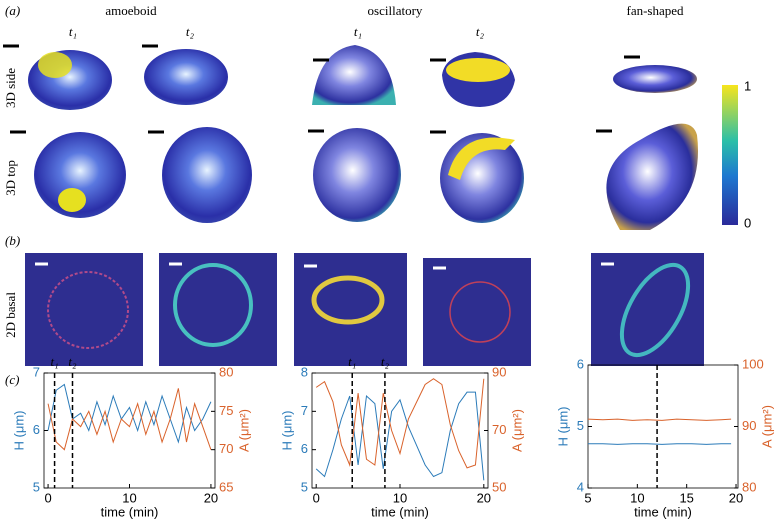  Describe the element at coordinates (580, 486) in the screenshot. I see `y-tick-label: 4` at that location.